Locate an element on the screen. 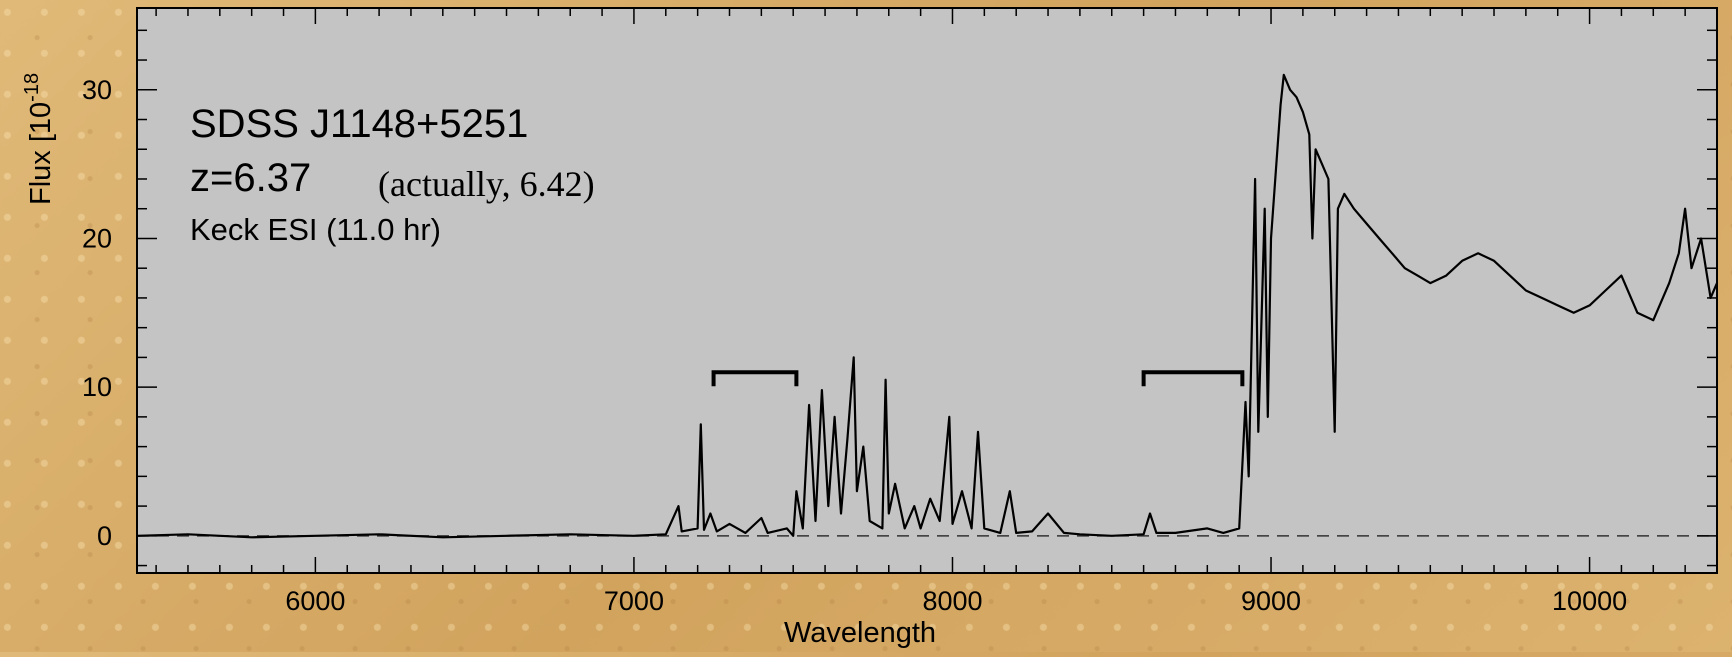 The image size is (1732, 657). x-tick-label: 7000 is located at coordinates (634, 601).